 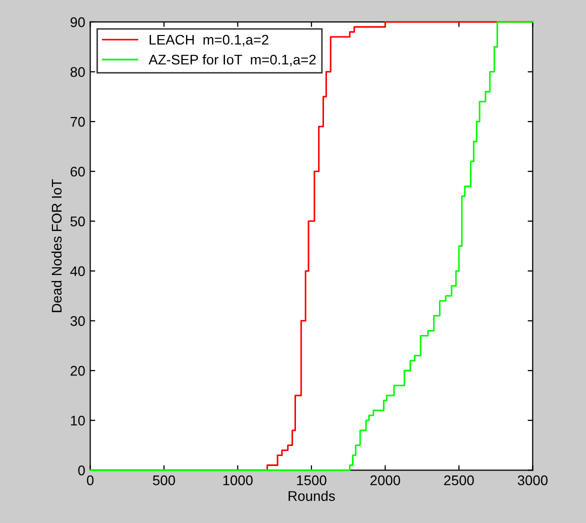 What do you see at coordinates (209, 40) in the screenshot?
I see `legend-label: LEACH m=0.1,a=2` at bounding box center [209, 40].